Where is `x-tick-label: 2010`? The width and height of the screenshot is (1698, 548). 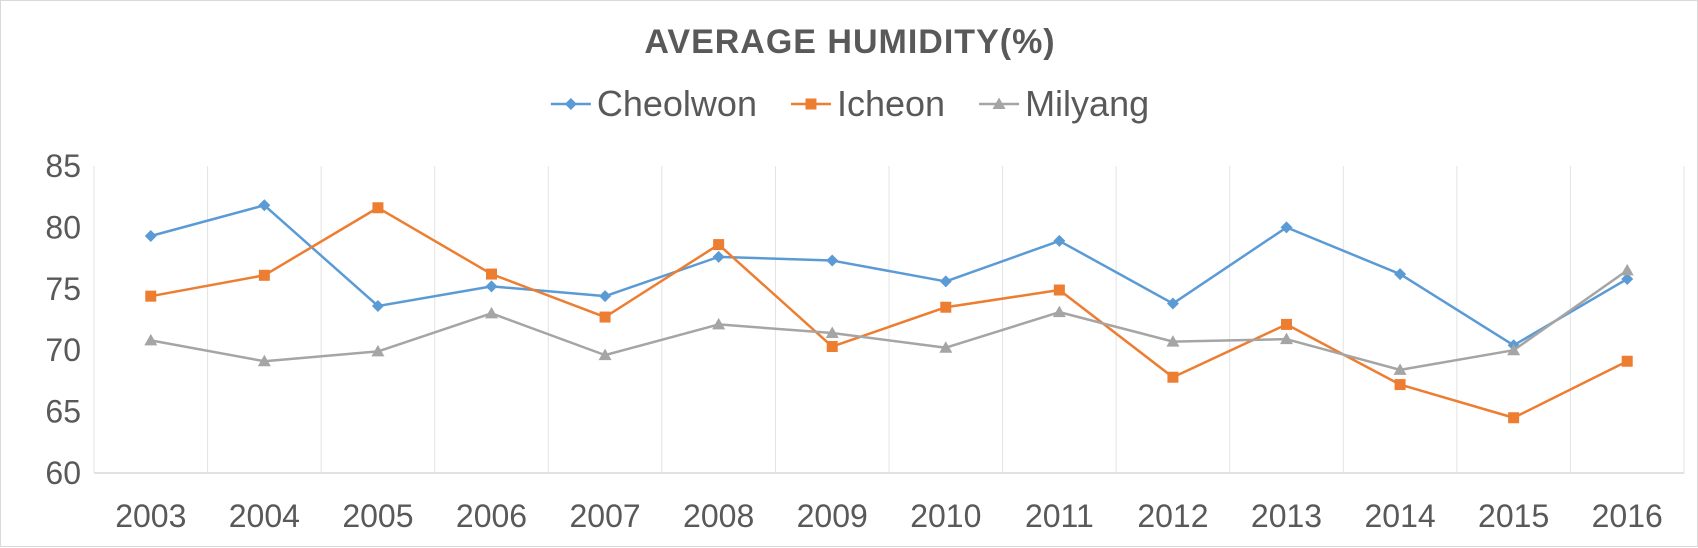 x-tick-label: 2010 is located at coordinates (945, 516).